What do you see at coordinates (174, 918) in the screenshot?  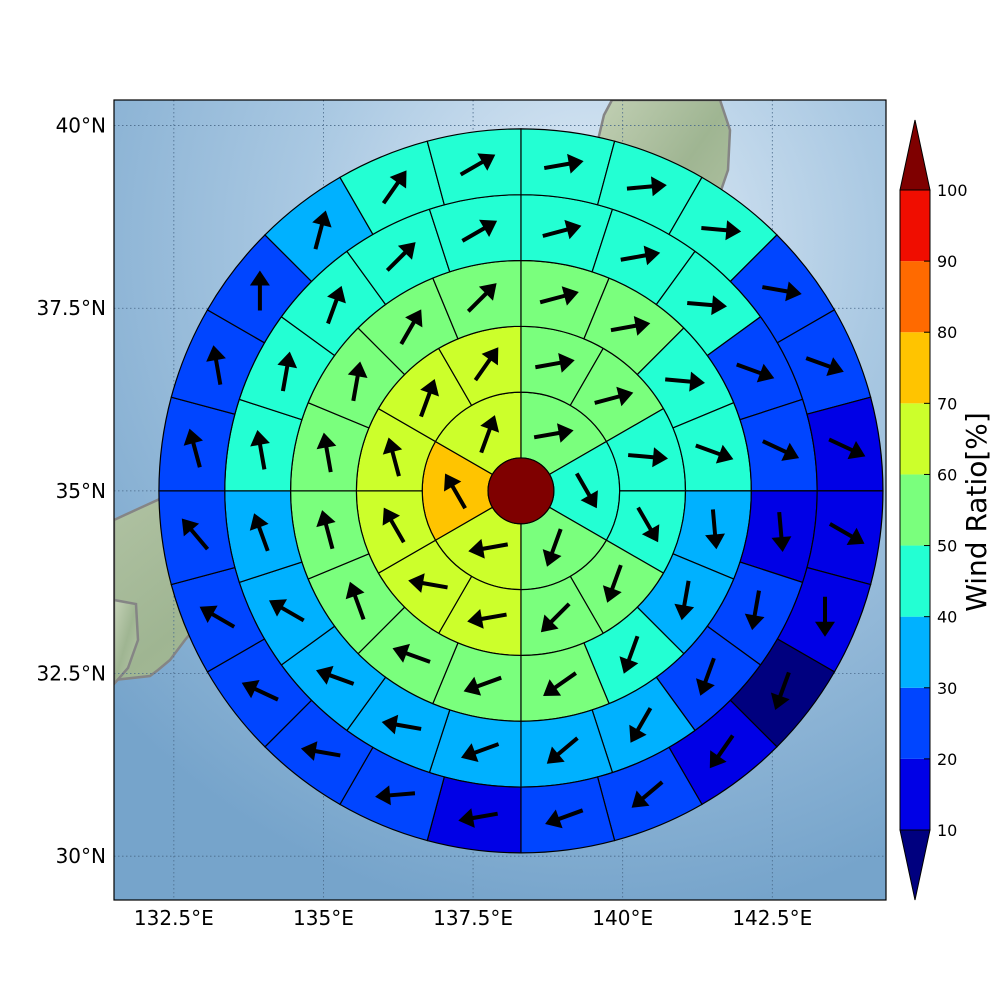 I see `x-tick-label: 132.5°E` at bounding box center [174, 918].